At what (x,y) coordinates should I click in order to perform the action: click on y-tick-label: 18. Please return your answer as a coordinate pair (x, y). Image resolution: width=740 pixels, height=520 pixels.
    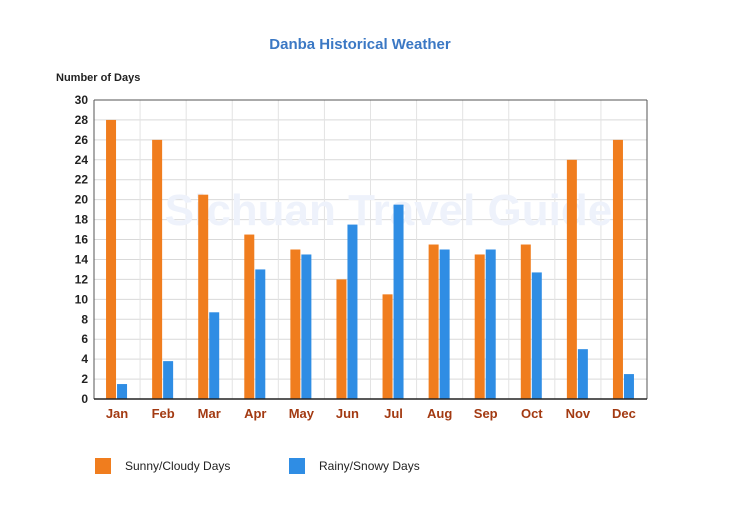
    Looking at the image, I should click on (82, 220).